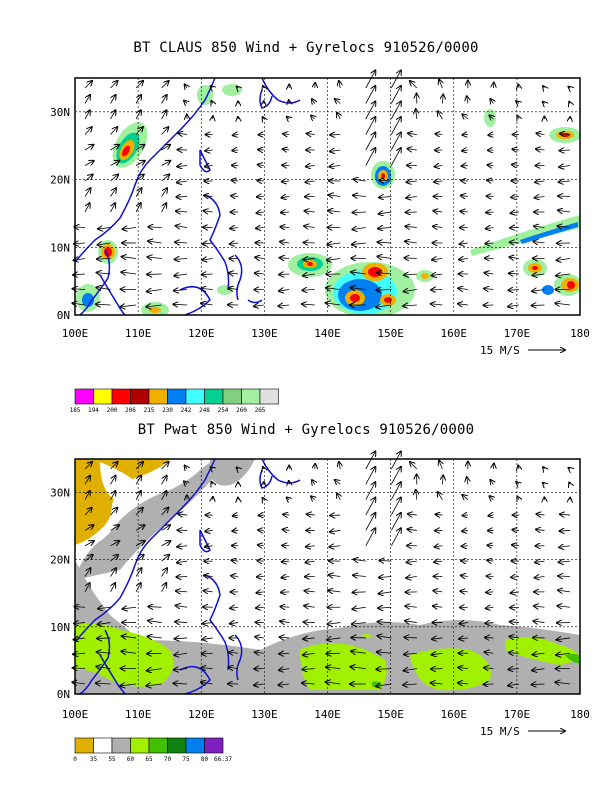 This screenshot has height=792, width=612. Describe the element at coordinates (60, 214) in the screenshot. I see `top-latitude-labels: 0N 10N 20N 30N` at that location.